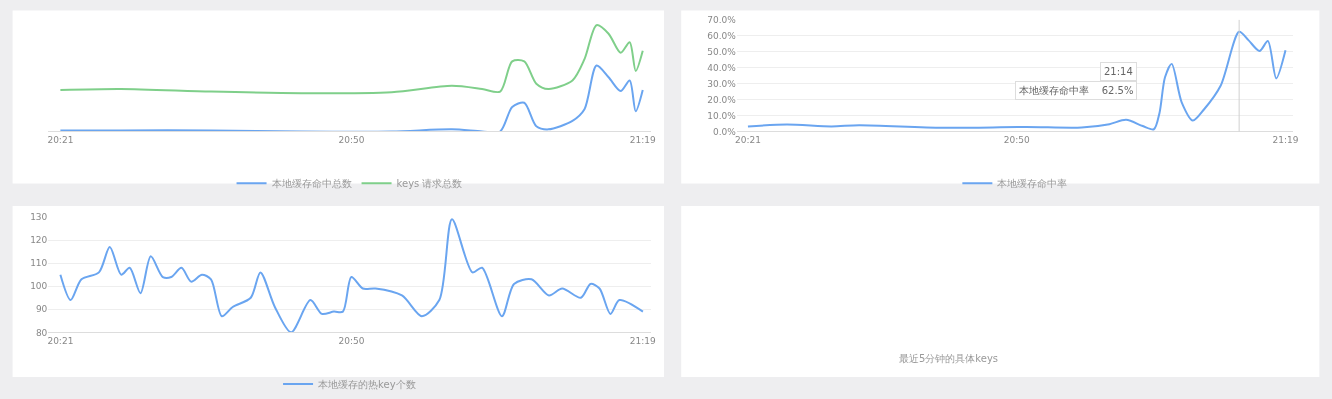 The width and height of the screenshot is (1332, 399). I want to click on y-tick-label: 20.0%, so click(722, 99).